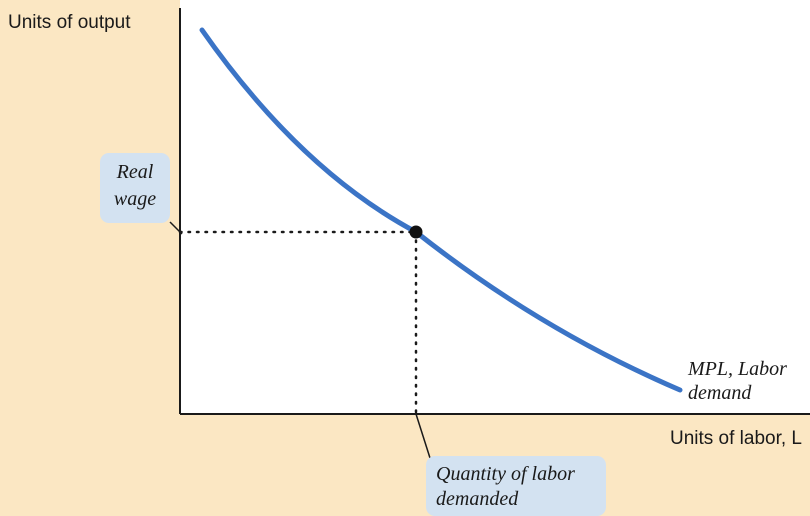 The width and height of the screenshot is (810, 516). I want to click on curve-label-line1: MPL, Labor, so click(737, 369).